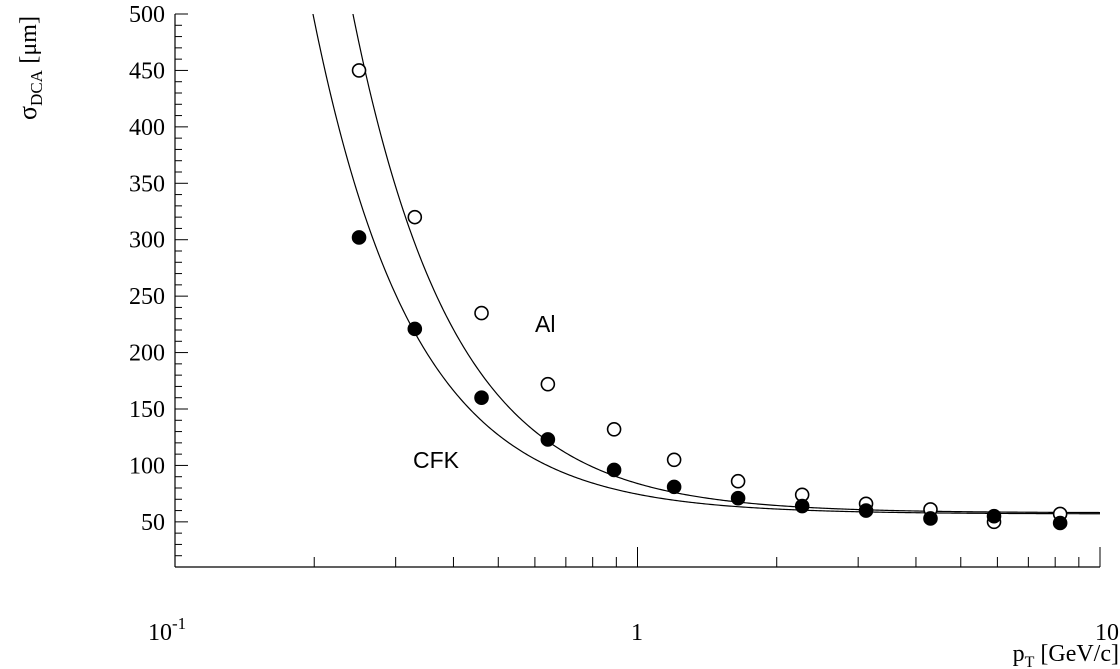  Describe the element at coordinates (436, 460) in the screenshot. I see `annotation-cfk: CFK` at that location.